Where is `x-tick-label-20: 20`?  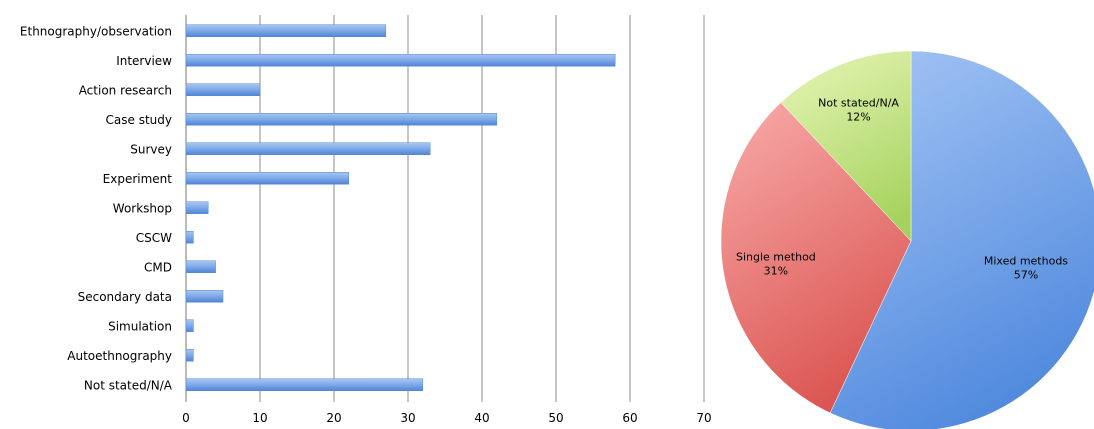 x-tick-label-20: 20 is located at coordinates (333, 418).